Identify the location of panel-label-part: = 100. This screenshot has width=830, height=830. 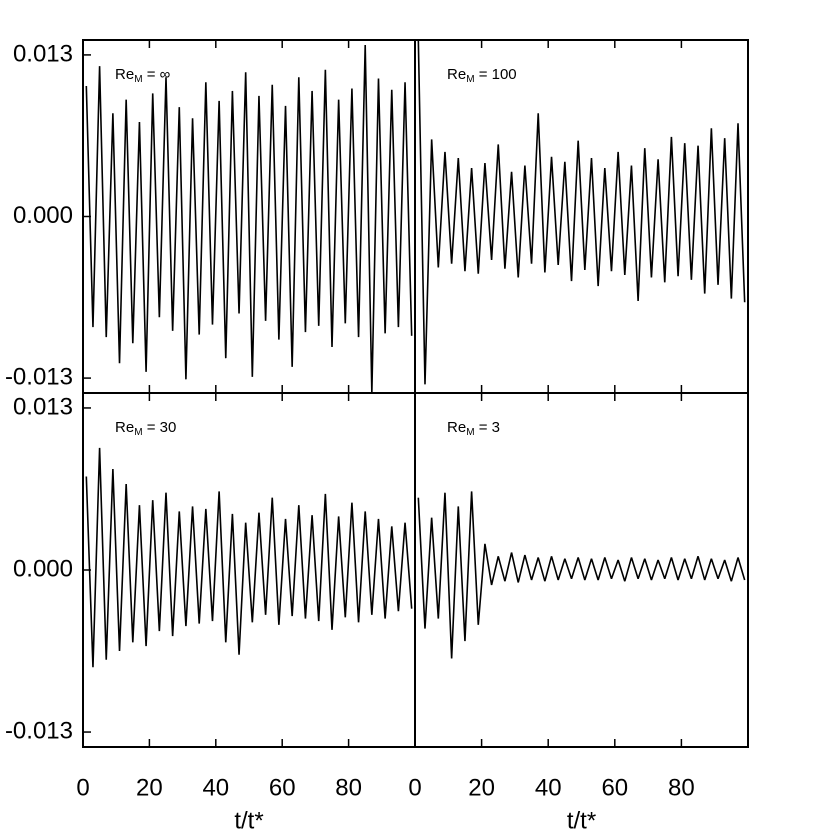
(496, 74).